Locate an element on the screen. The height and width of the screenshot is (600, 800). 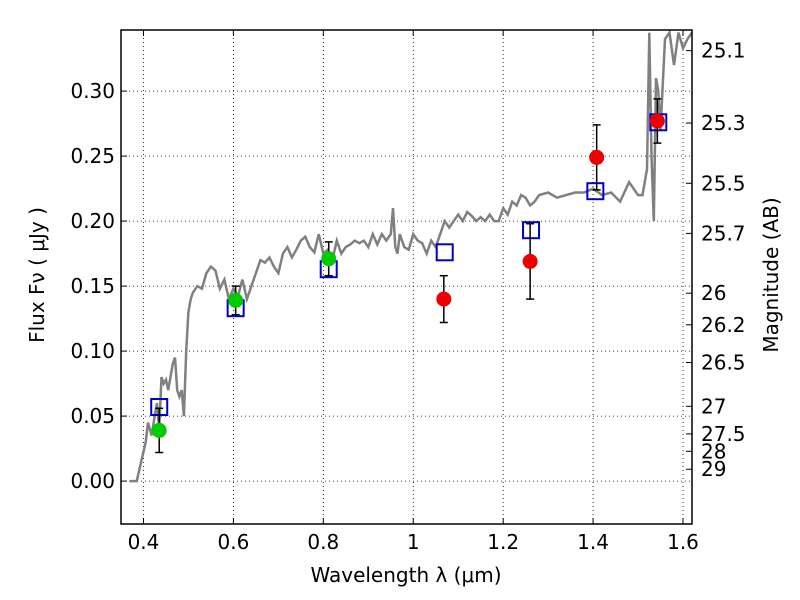
y-tick-label: 0.05 is located at coordinates (92, 416).